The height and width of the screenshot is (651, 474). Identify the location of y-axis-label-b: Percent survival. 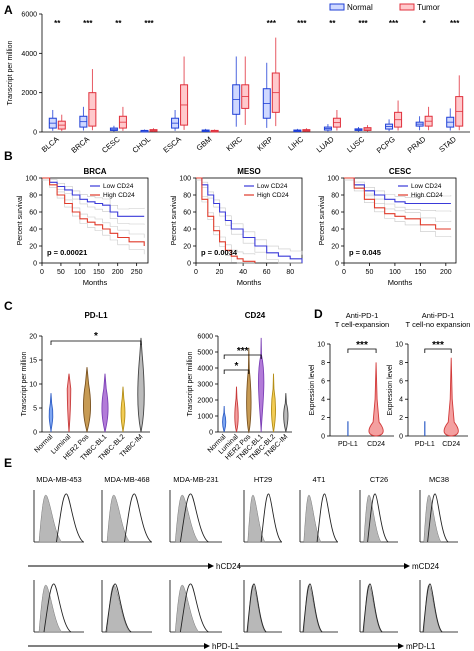
(322, 220).